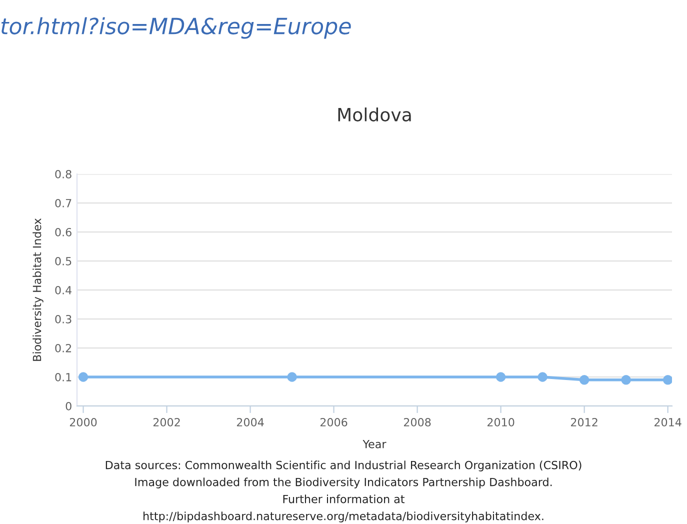 This screenshot has height=524, width=687. Describe the element at coordinates (250, 422) in the screenshot. I see `x-tick-label: 2004` at that location.